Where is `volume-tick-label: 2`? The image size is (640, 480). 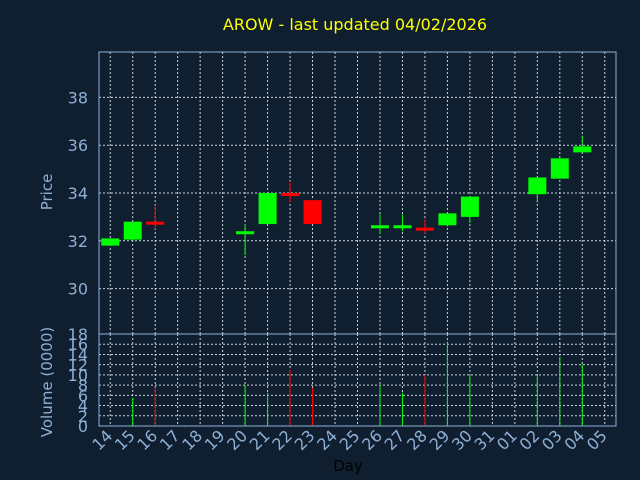 volume-tick-label: 2 is located at coordinates (83, 416).